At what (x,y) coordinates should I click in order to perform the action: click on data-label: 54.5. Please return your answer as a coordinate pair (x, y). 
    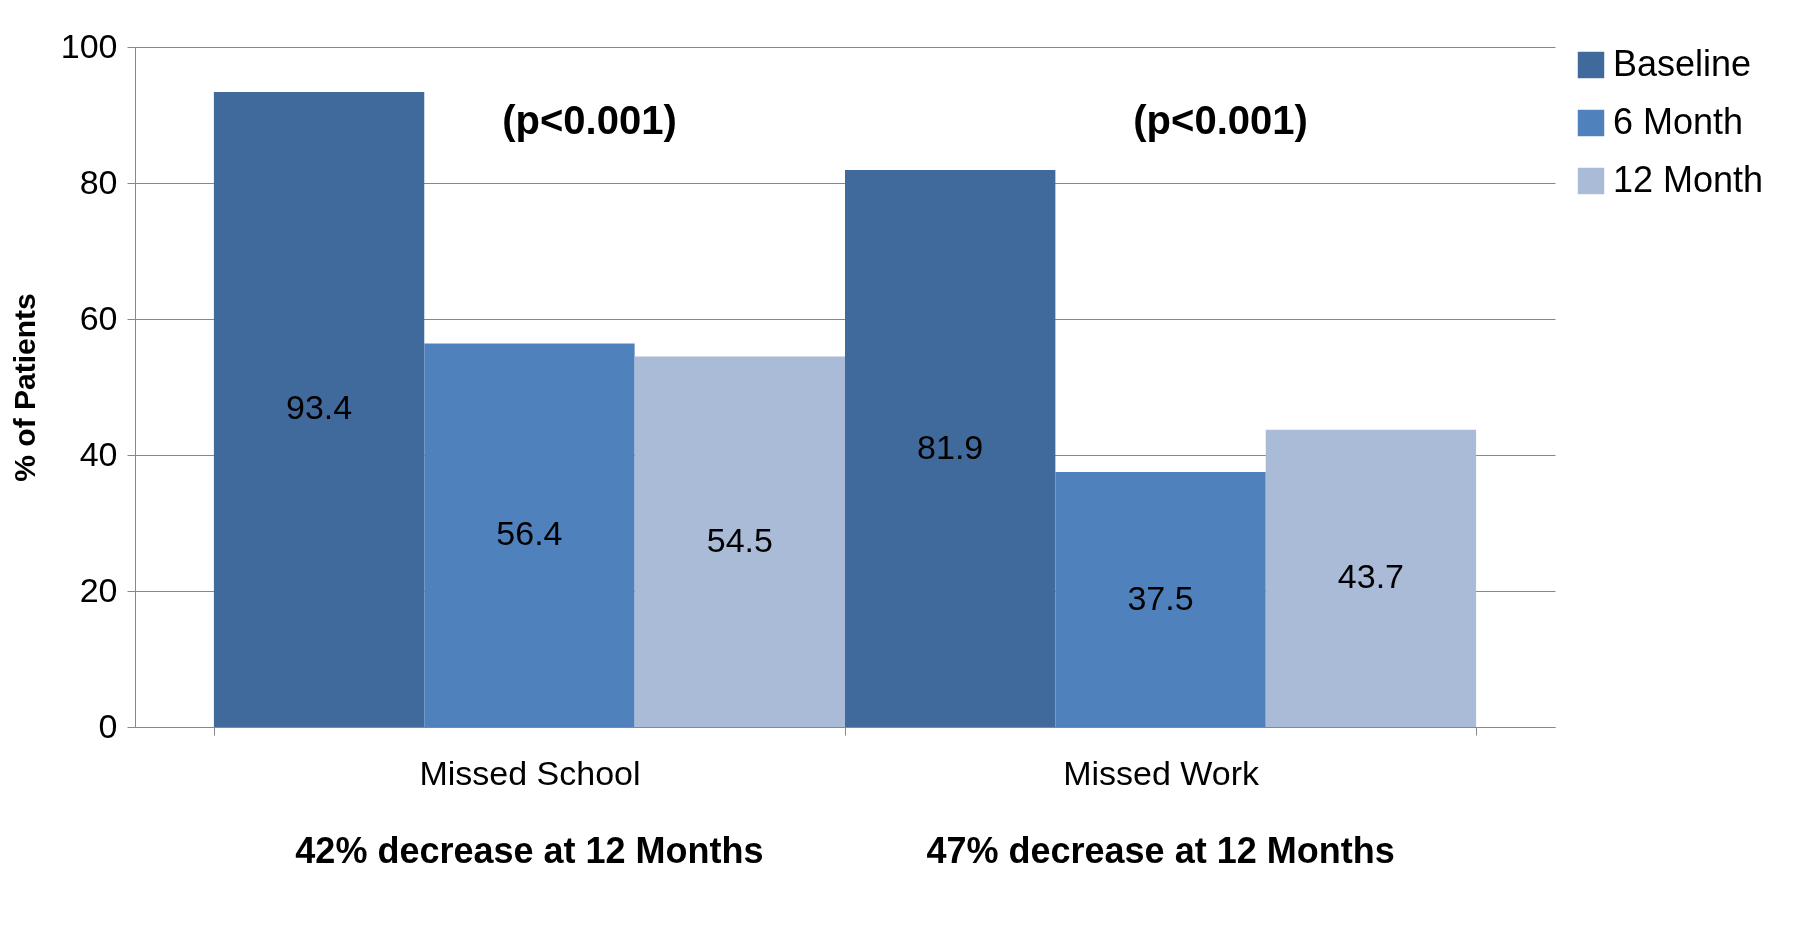
    Looking at the image, I should click on (739, 539).